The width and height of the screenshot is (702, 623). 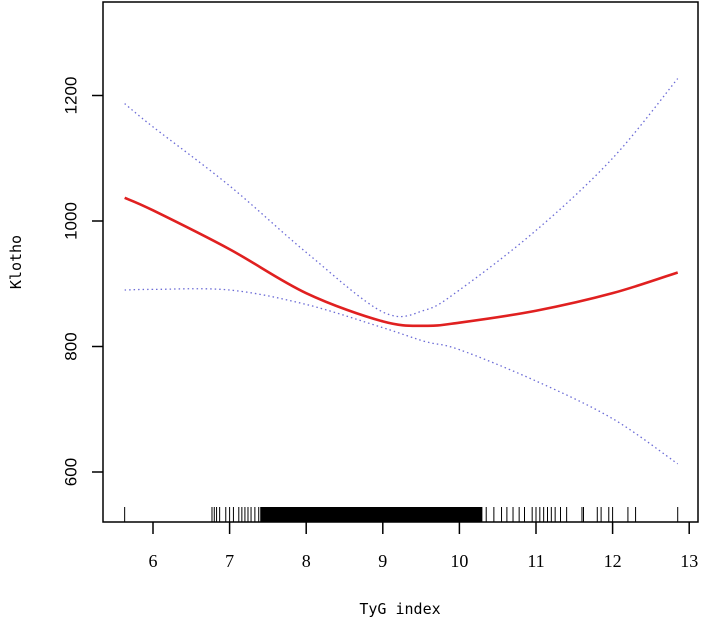 What do you see at coordinates (70, 346) in the screenshot?
I see `y-tick-label: 800` at bounding box center [70, 346].